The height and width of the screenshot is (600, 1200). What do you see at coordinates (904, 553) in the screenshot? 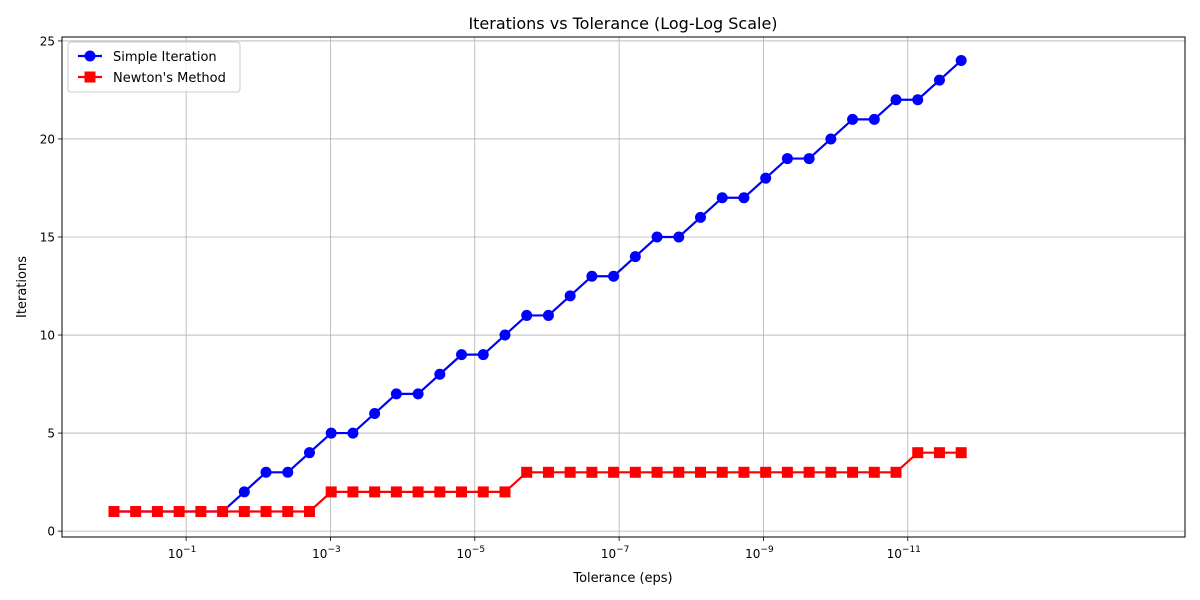
I see `x-tick-label: 10⁻¹¹` at bounding box center [904, 553].